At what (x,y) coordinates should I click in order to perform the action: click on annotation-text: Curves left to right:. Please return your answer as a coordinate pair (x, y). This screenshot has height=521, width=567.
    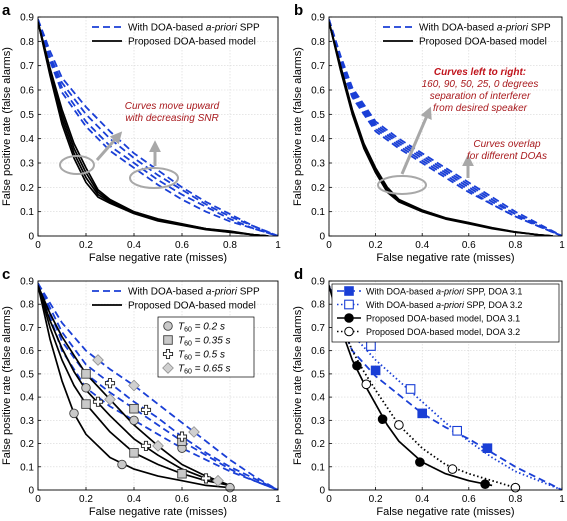
    Looking at the image, I should click on (480, 72).